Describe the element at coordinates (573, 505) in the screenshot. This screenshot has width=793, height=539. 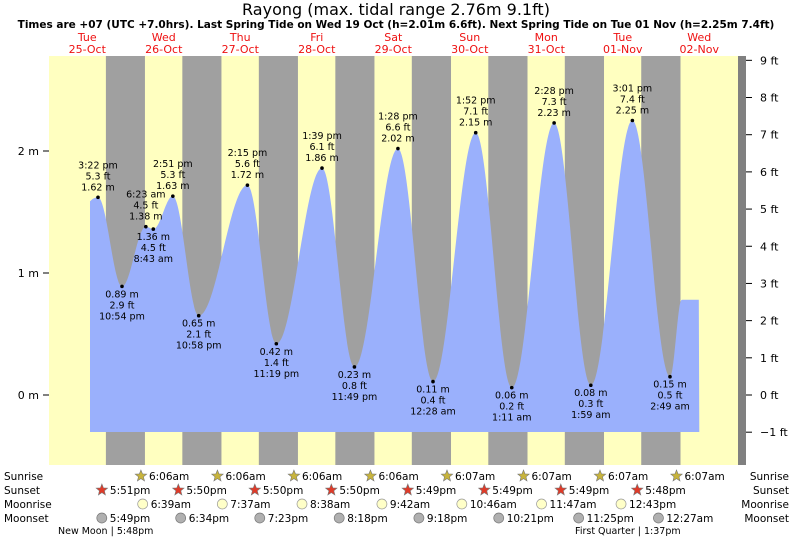
I see `moonrise-time: 11:47am` at that location.